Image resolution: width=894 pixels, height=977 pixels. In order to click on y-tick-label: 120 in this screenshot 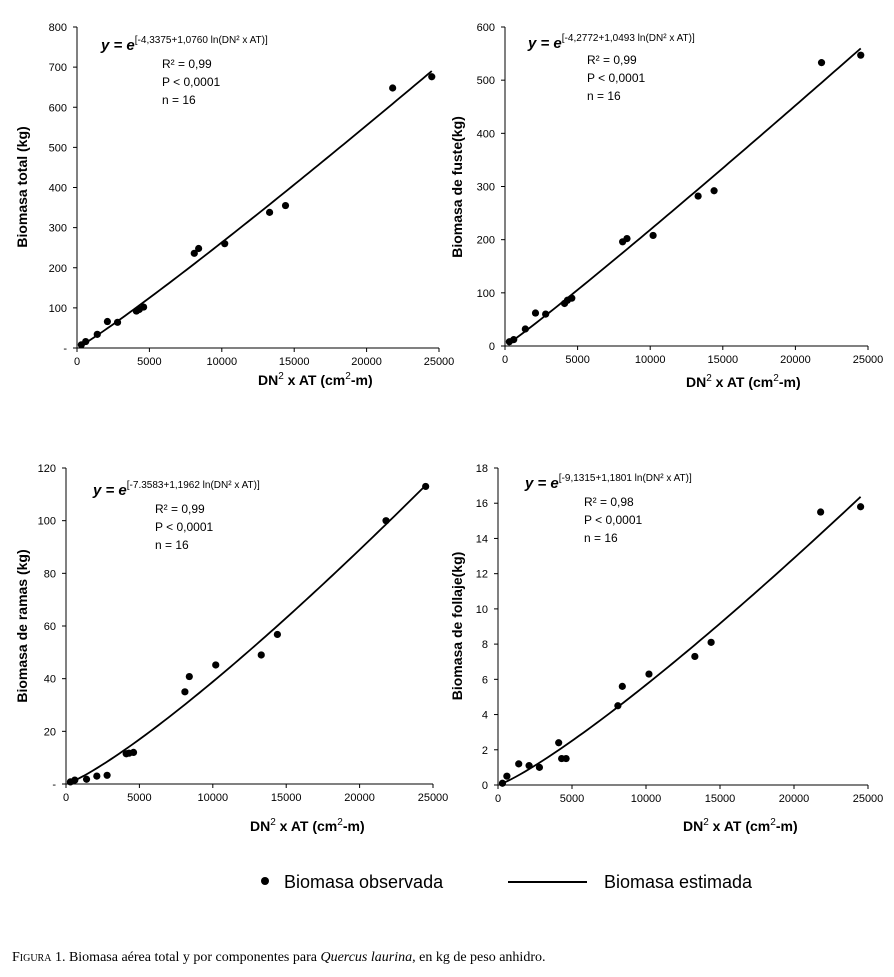, I will do `click(47, 469)`.